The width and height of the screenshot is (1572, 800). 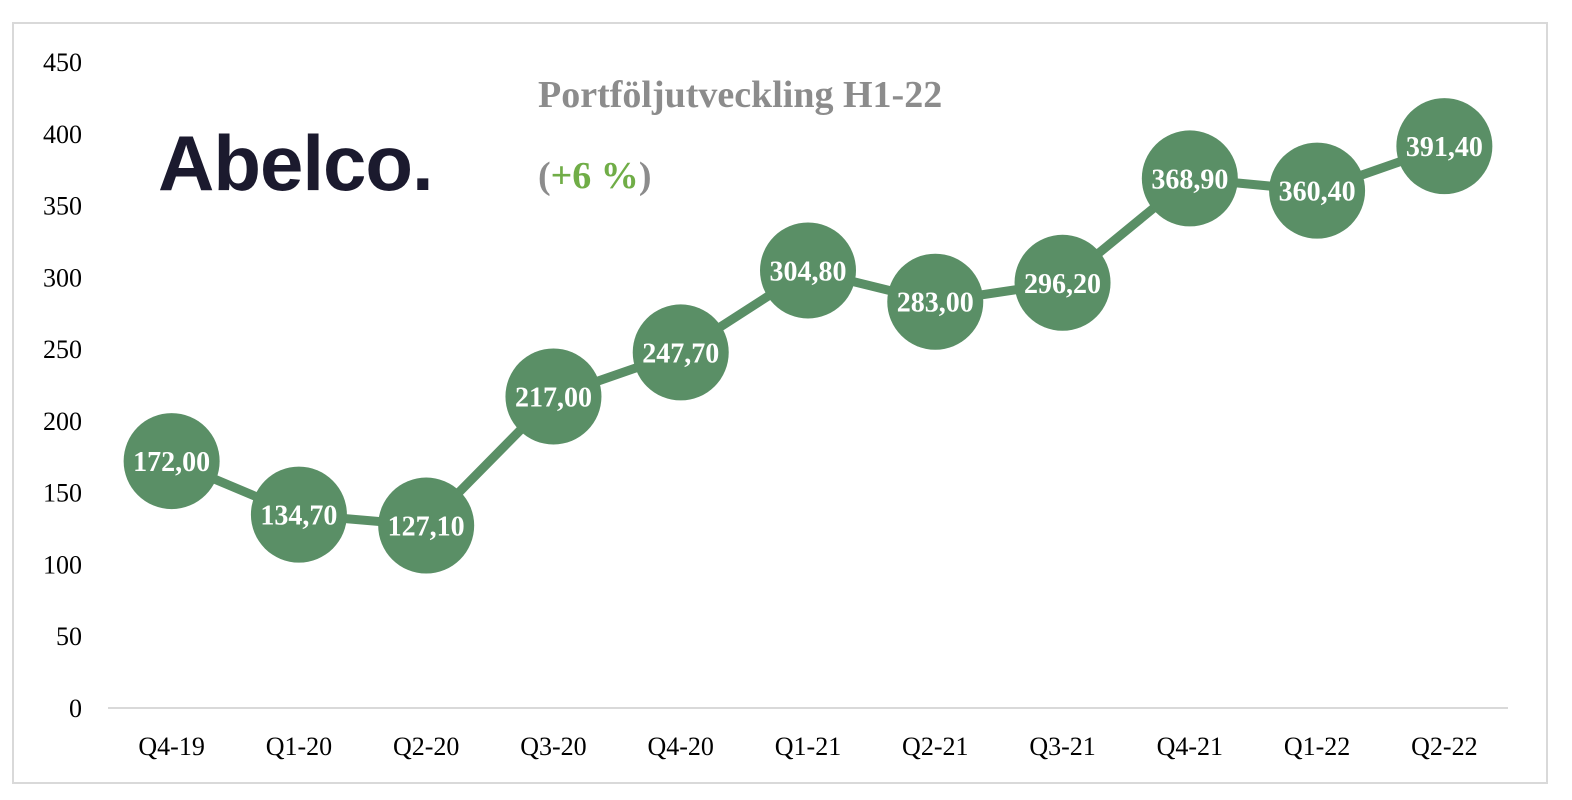 I want to click on subtitle-change-value: +6 %, so click(x=595, y=176).